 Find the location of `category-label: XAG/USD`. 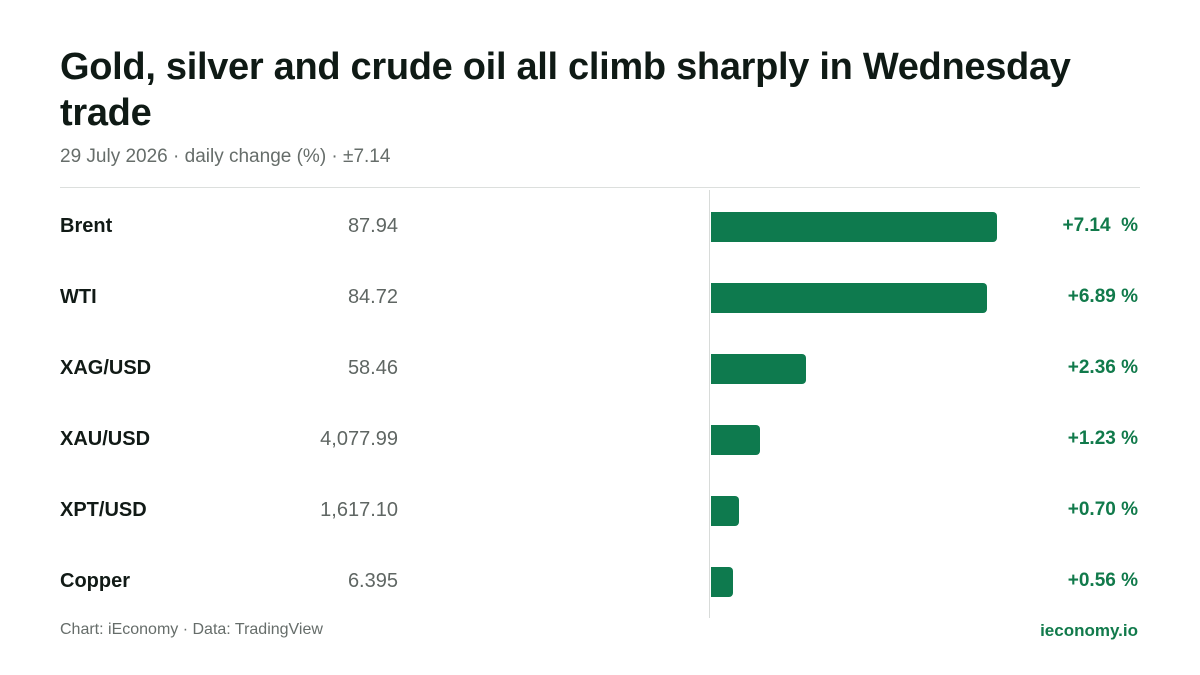

category-label: XAG/USD is located at coordinates (106, 368).